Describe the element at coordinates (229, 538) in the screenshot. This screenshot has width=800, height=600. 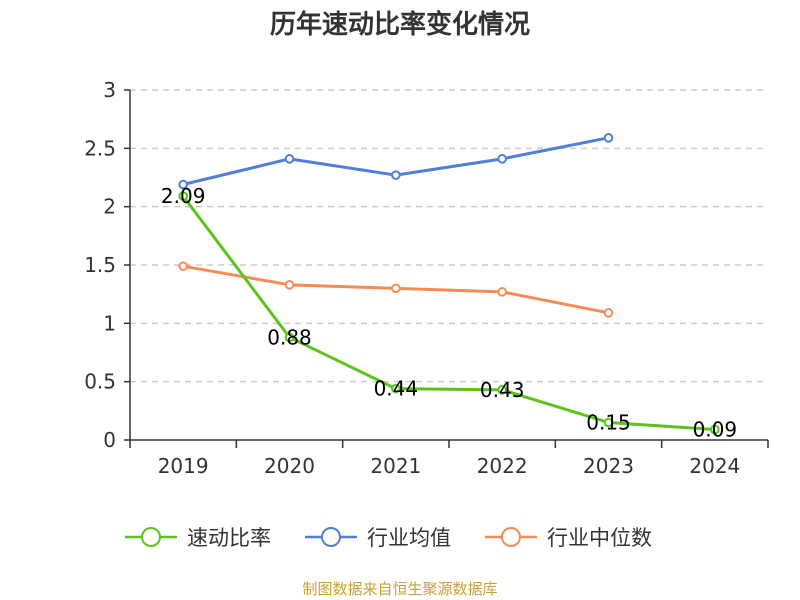
I see `legend-label: 速动比率` at that location.